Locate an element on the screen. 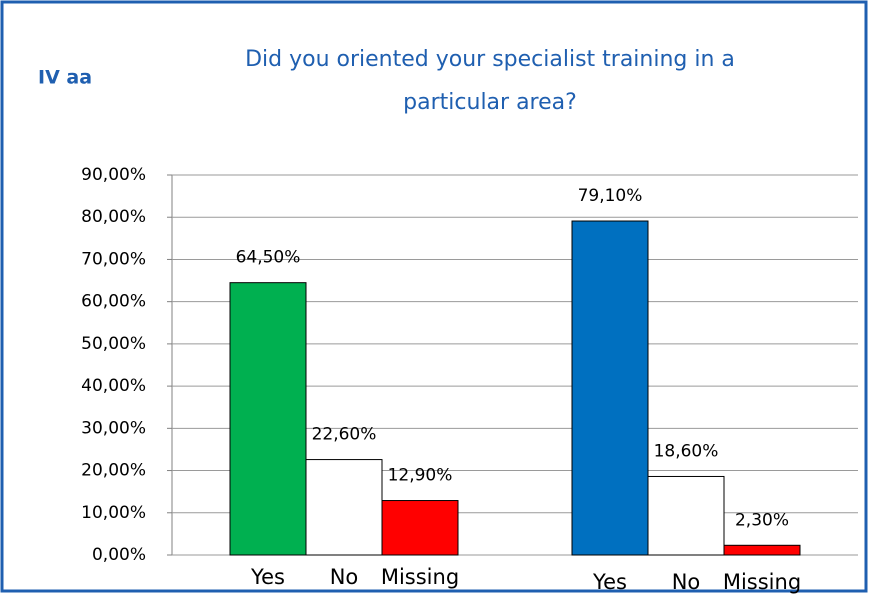 The image size is (870, 595). chart-title: particular area? is located at coordinates (490, 102).